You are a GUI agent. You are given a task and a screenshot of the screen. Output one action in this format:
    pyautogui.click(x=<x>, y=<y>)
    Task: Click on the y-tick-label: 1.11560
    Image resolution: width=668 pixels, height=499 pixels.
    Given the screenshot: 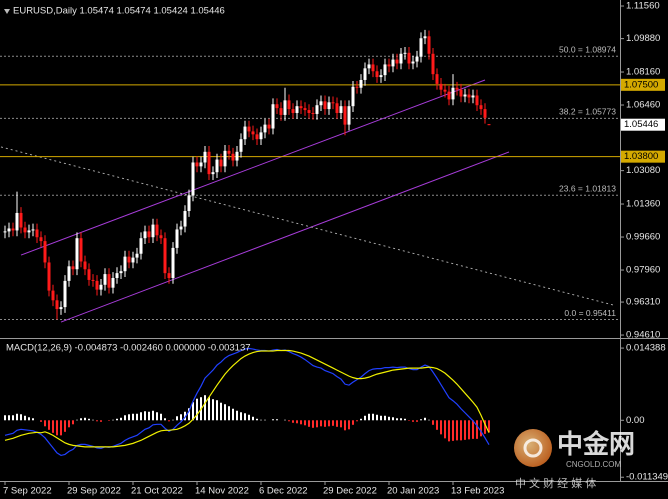 What is the action you would take?
    pyautogui.click(x=643, y=6)
    